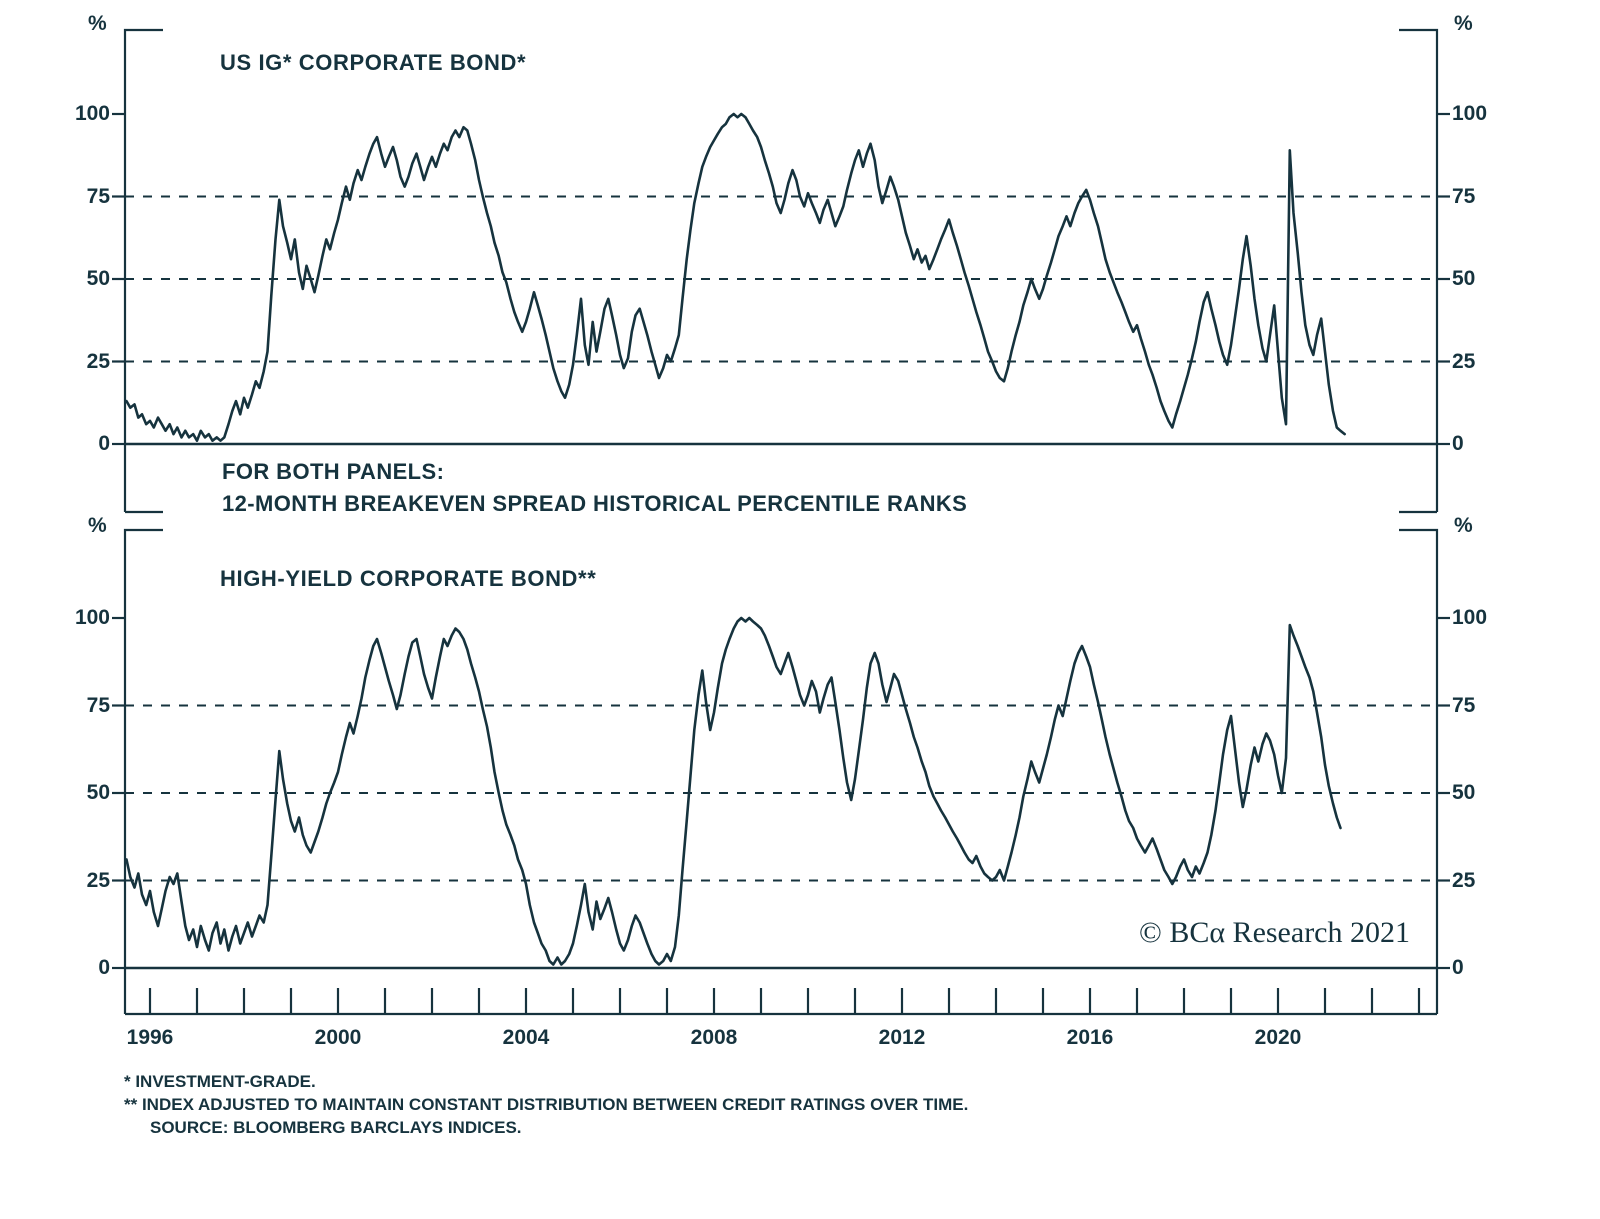 This screenshot has height=1219, width=1600. I want to click on panel1-right-axis, so click(1419, 270).